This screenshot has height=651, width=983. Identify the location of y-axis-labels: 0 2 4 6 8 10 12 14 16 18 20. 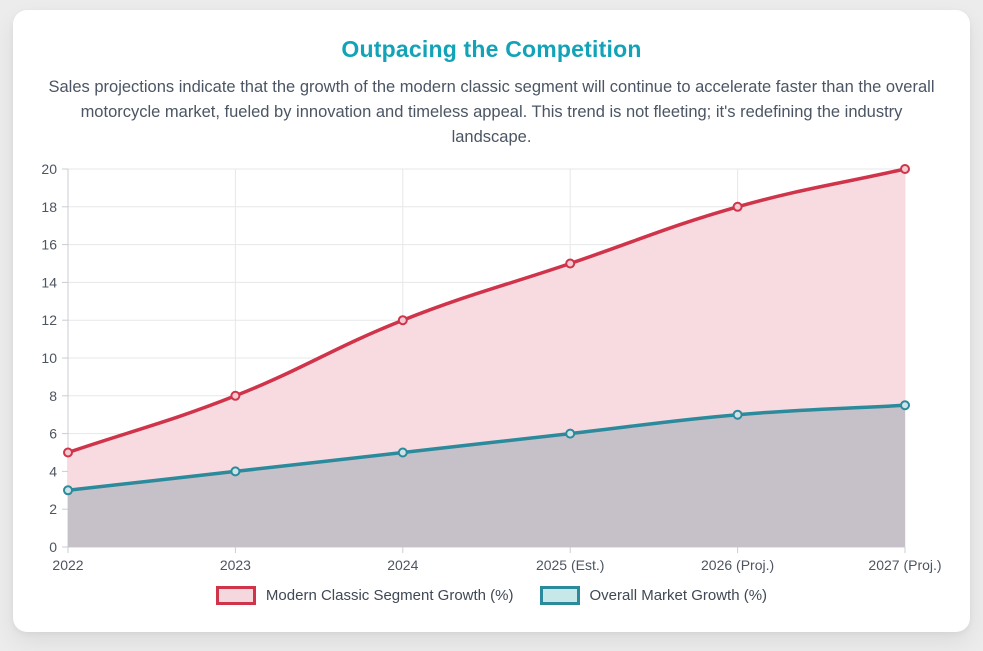
(49, 358).